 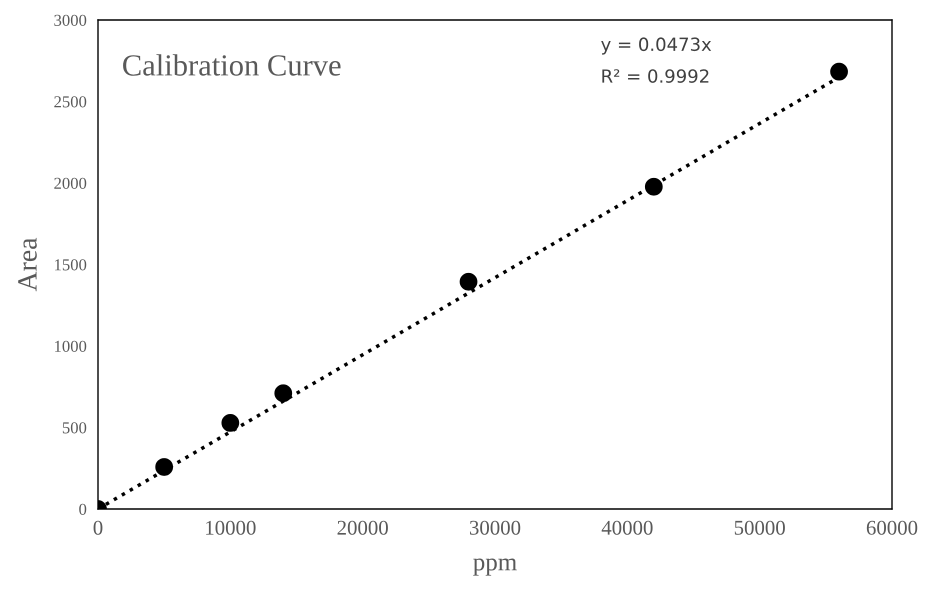 I want to click on annotation: y = 0.0473x, so click(x=656, y=46).